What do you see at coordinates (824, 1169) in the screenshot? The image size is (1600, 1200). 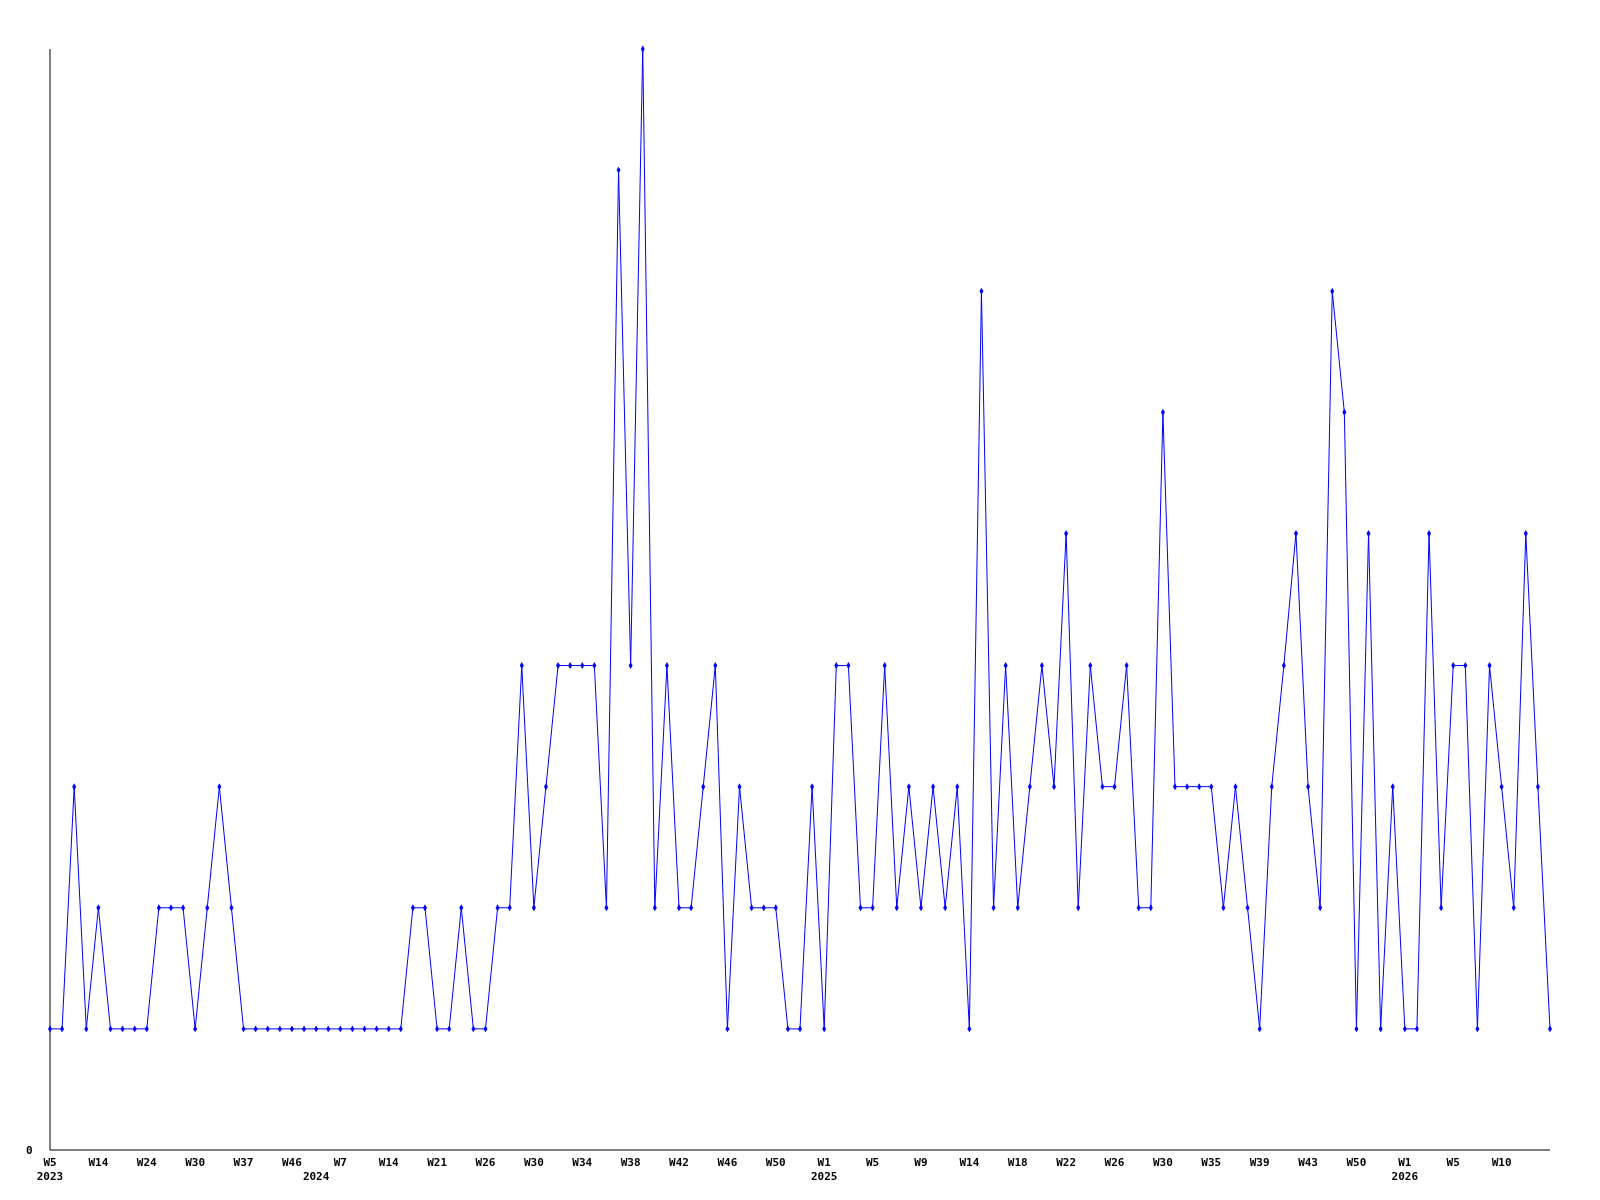 I see `x-tick-label: W1 2025` at bounding box center [824, 1169].